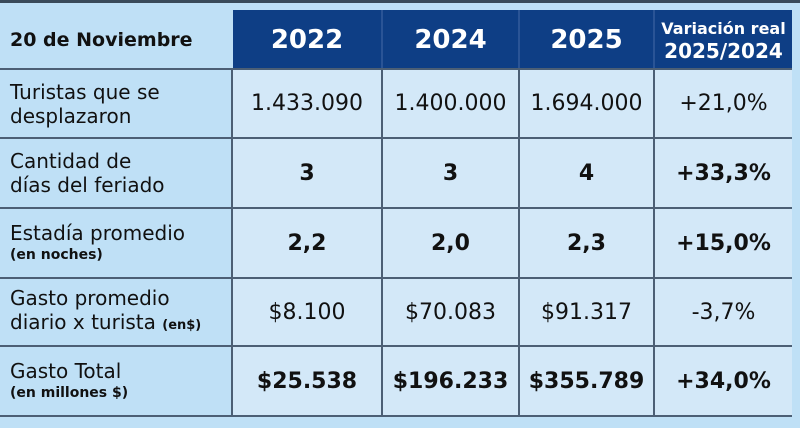  What do you see at coordinates (71, 115) in the screenshot?
I see `row-label-line2: desplazaron` at bounding box center [71, 115].